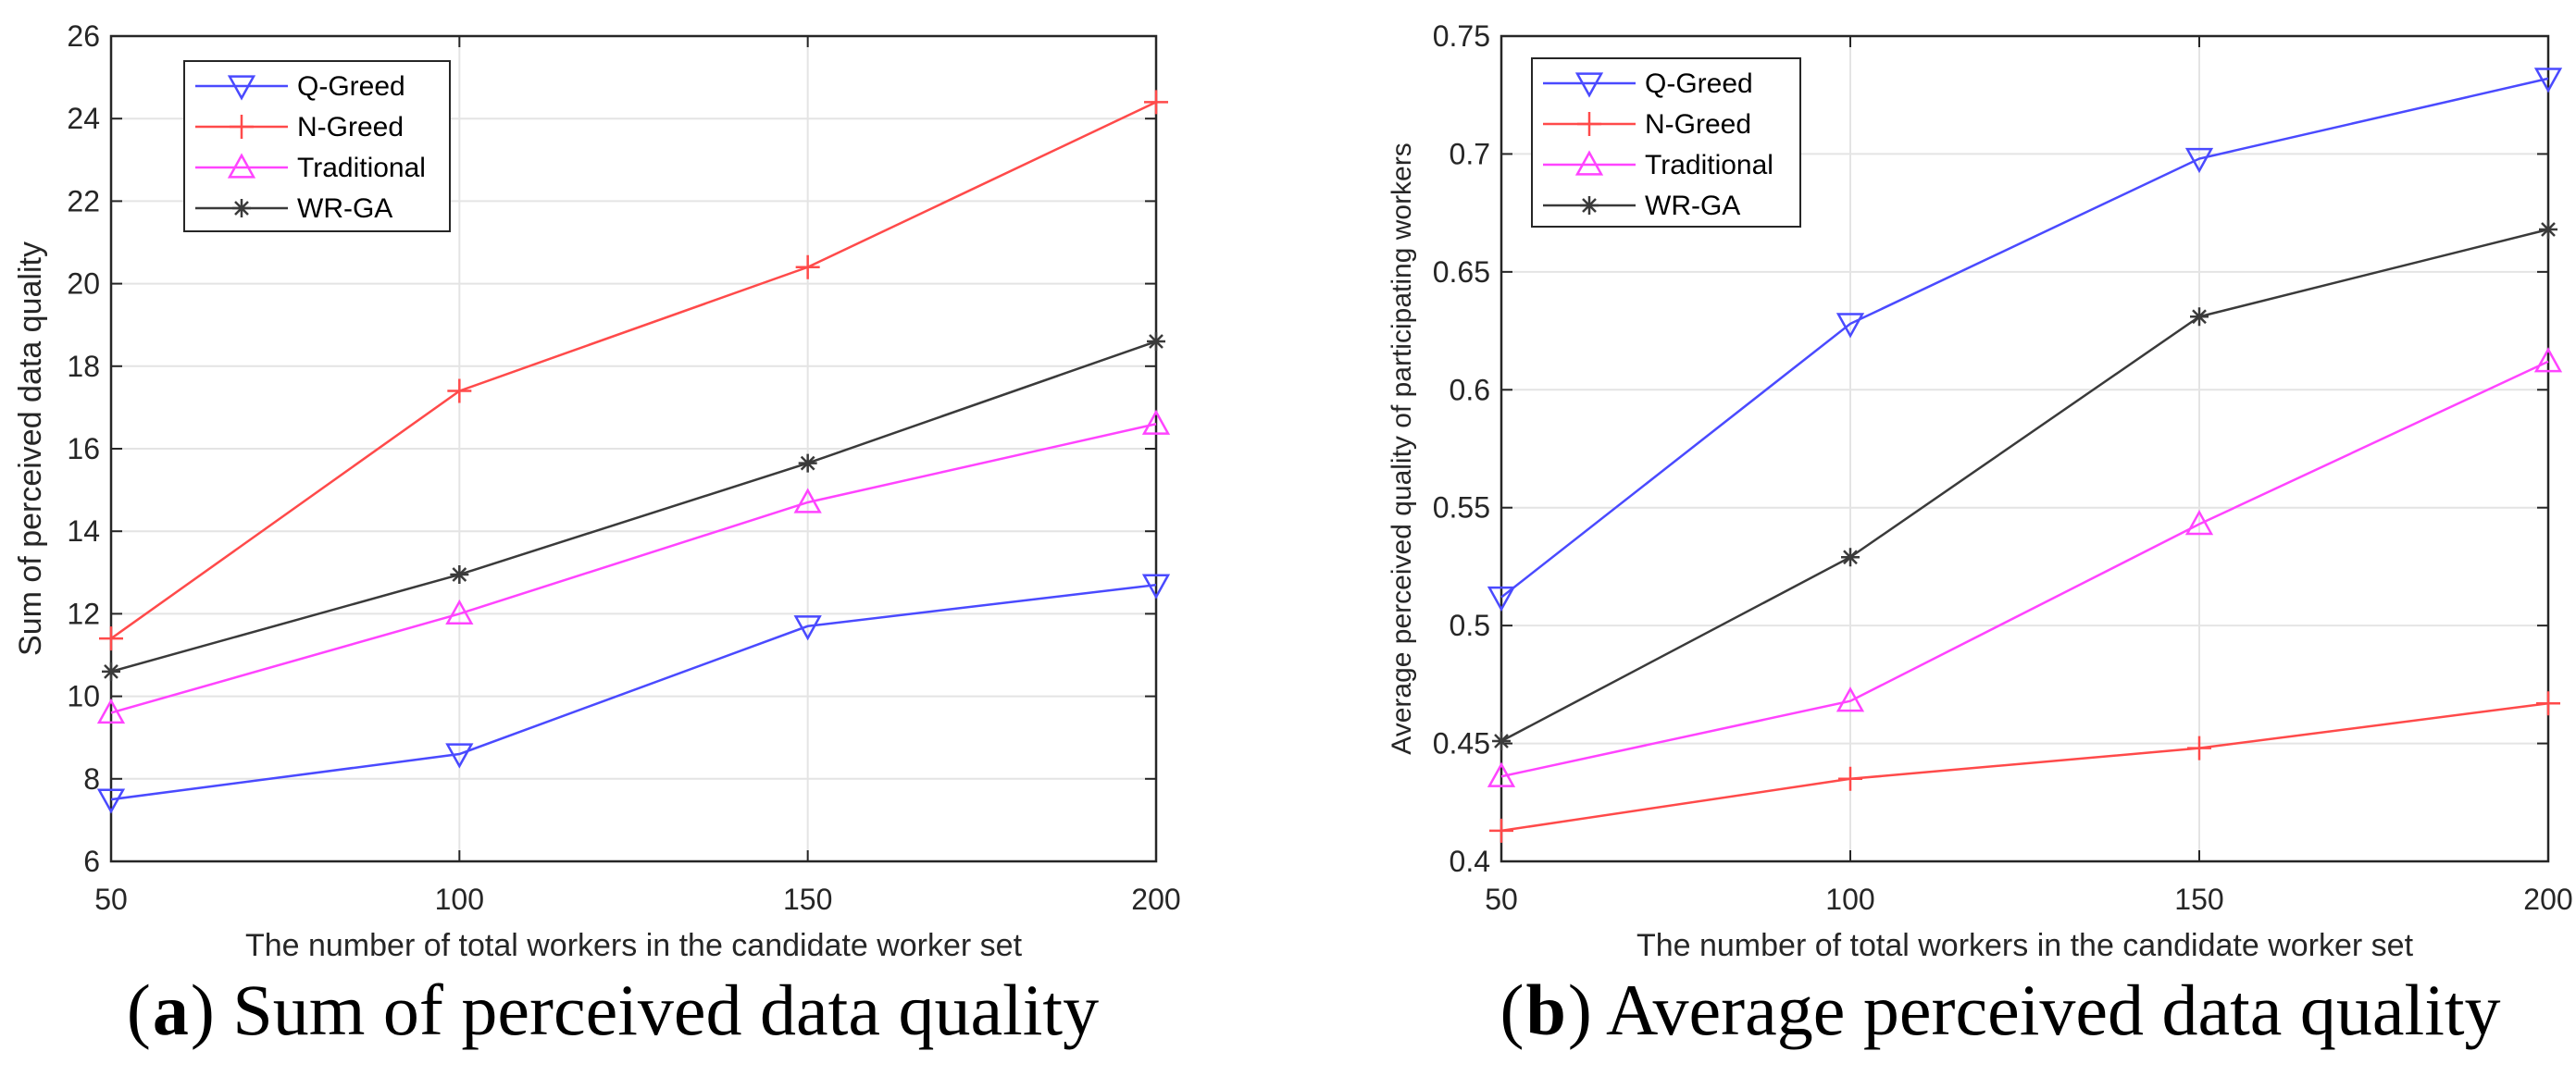 The width and height of the screenshot is (2576, 1076). What do you see at coordinates (83, 284) in the screenshot?
I see `y-tick-label: 20` at bounding box center [83, 284].